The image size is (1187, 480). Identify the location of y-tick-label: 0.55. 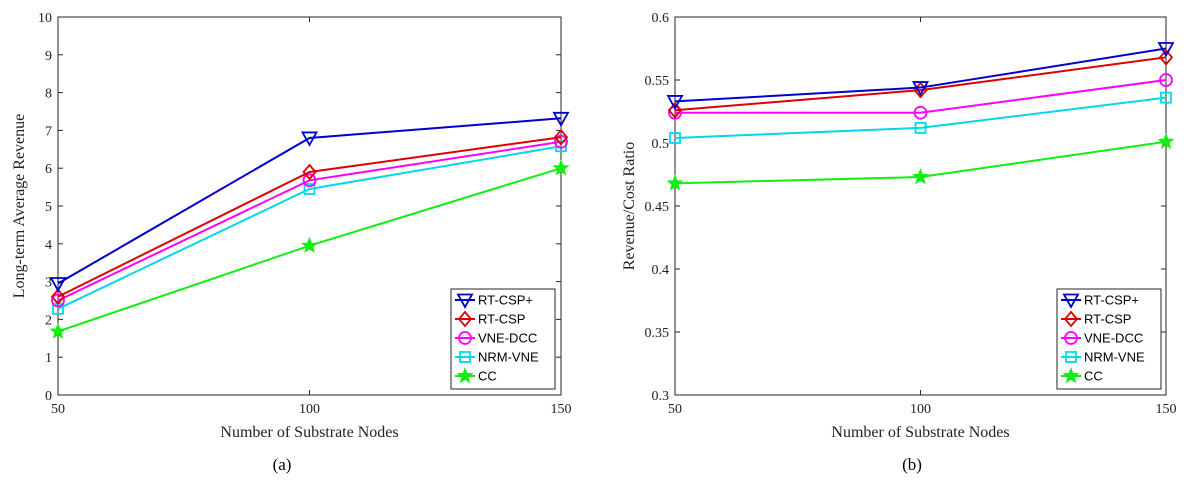
(657, 81).